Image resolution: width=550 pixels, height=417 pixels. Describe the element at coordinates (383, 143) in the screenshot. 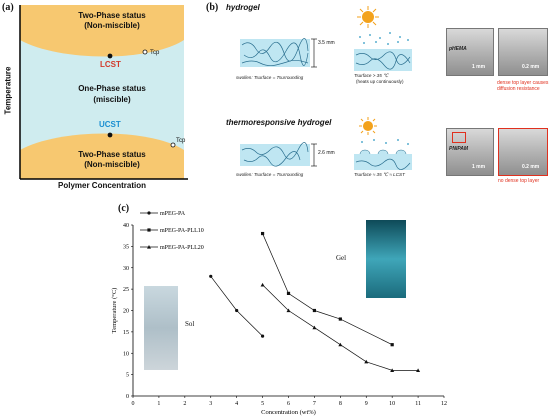

I see `row2-gel-heated` at that location.